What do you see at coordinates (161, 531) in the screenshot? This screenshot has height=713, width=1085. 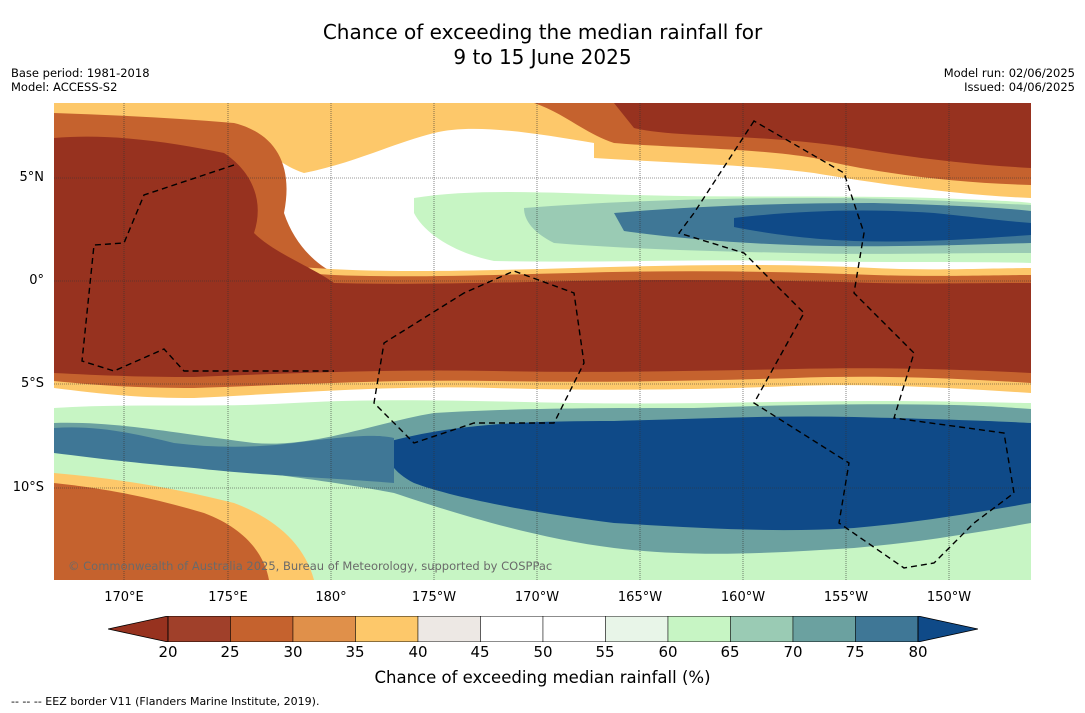 I see `dry-southwest` at bounding box center [161, 531].